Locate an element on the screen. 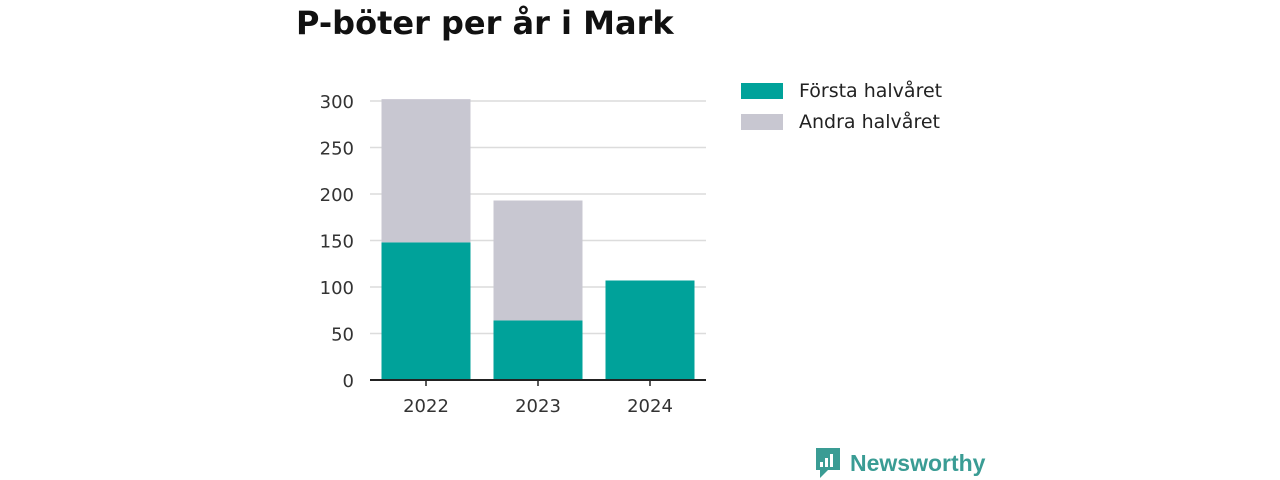 The width and height of the screenshot is (1280, 480). x-tick-label: 2024 is located at coordinates (650, 406).